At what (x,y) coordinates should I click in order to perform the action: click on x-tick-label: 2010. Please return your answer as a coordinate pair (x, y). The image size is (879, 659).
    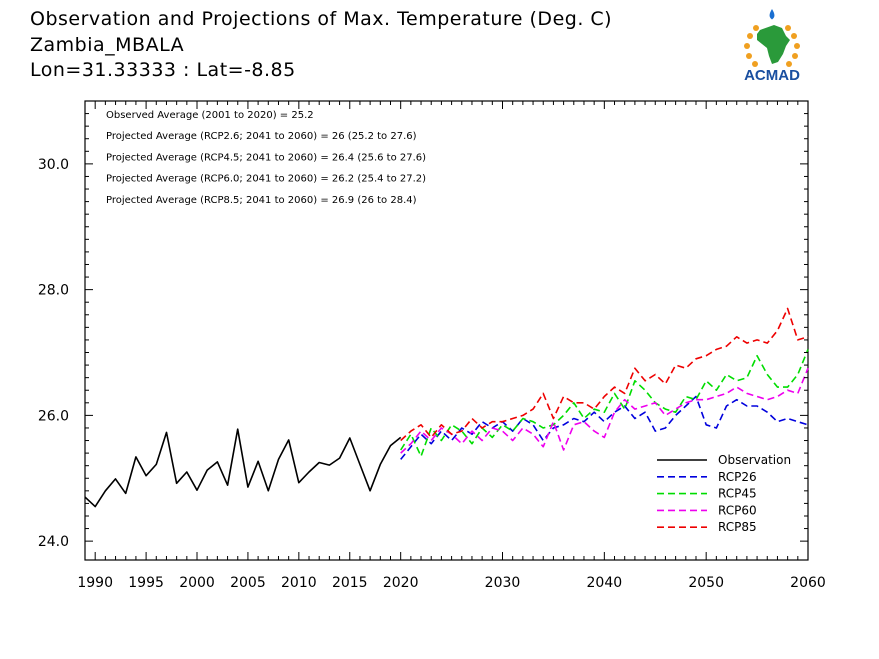
    Looking at the image, I should click on (299, 583).